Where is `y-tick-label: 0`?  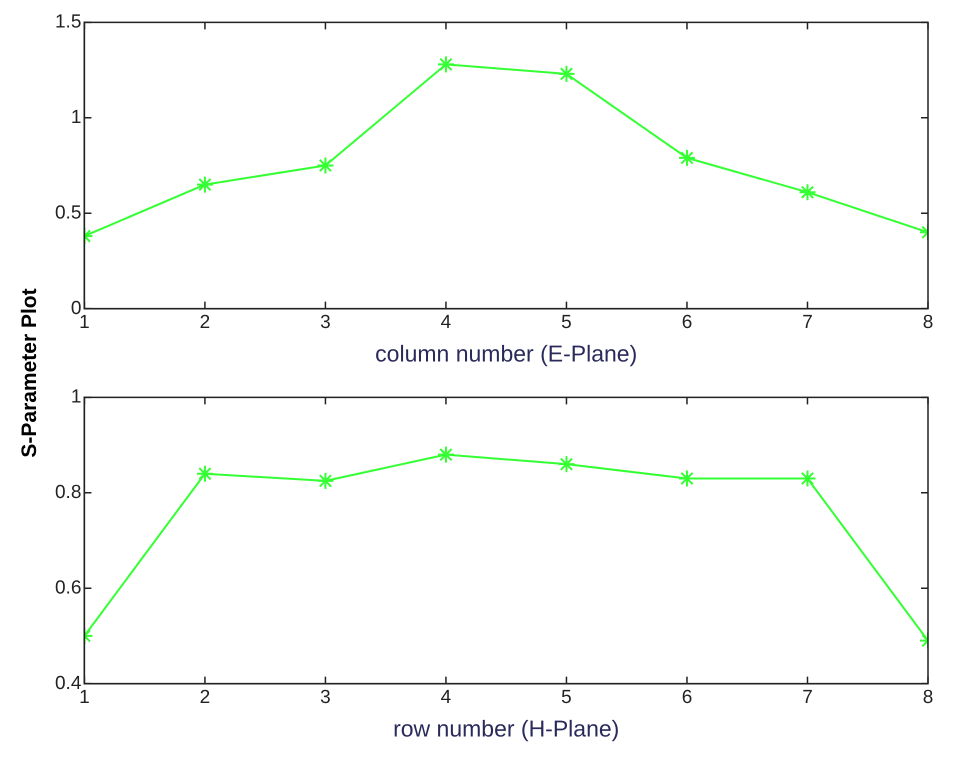 y-tick-label: 0 is located at coordinates (76, 308).